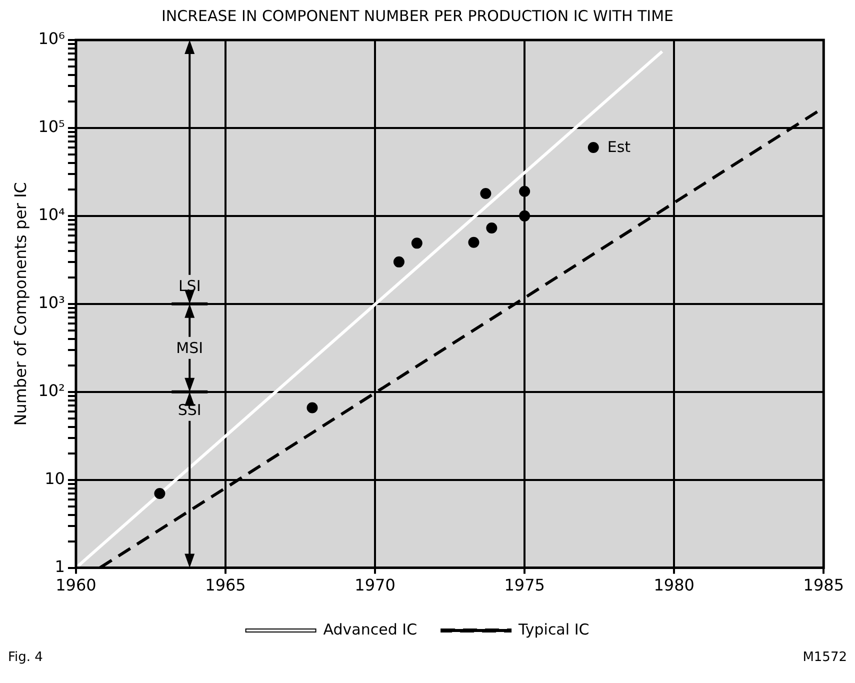 Image resolution: width=855 pixels, height=683 pixels. What do you see at coordinates (51, 302) in the screenshot?
I see `y-tick-label: 10³` at bounding box center [51, 302].